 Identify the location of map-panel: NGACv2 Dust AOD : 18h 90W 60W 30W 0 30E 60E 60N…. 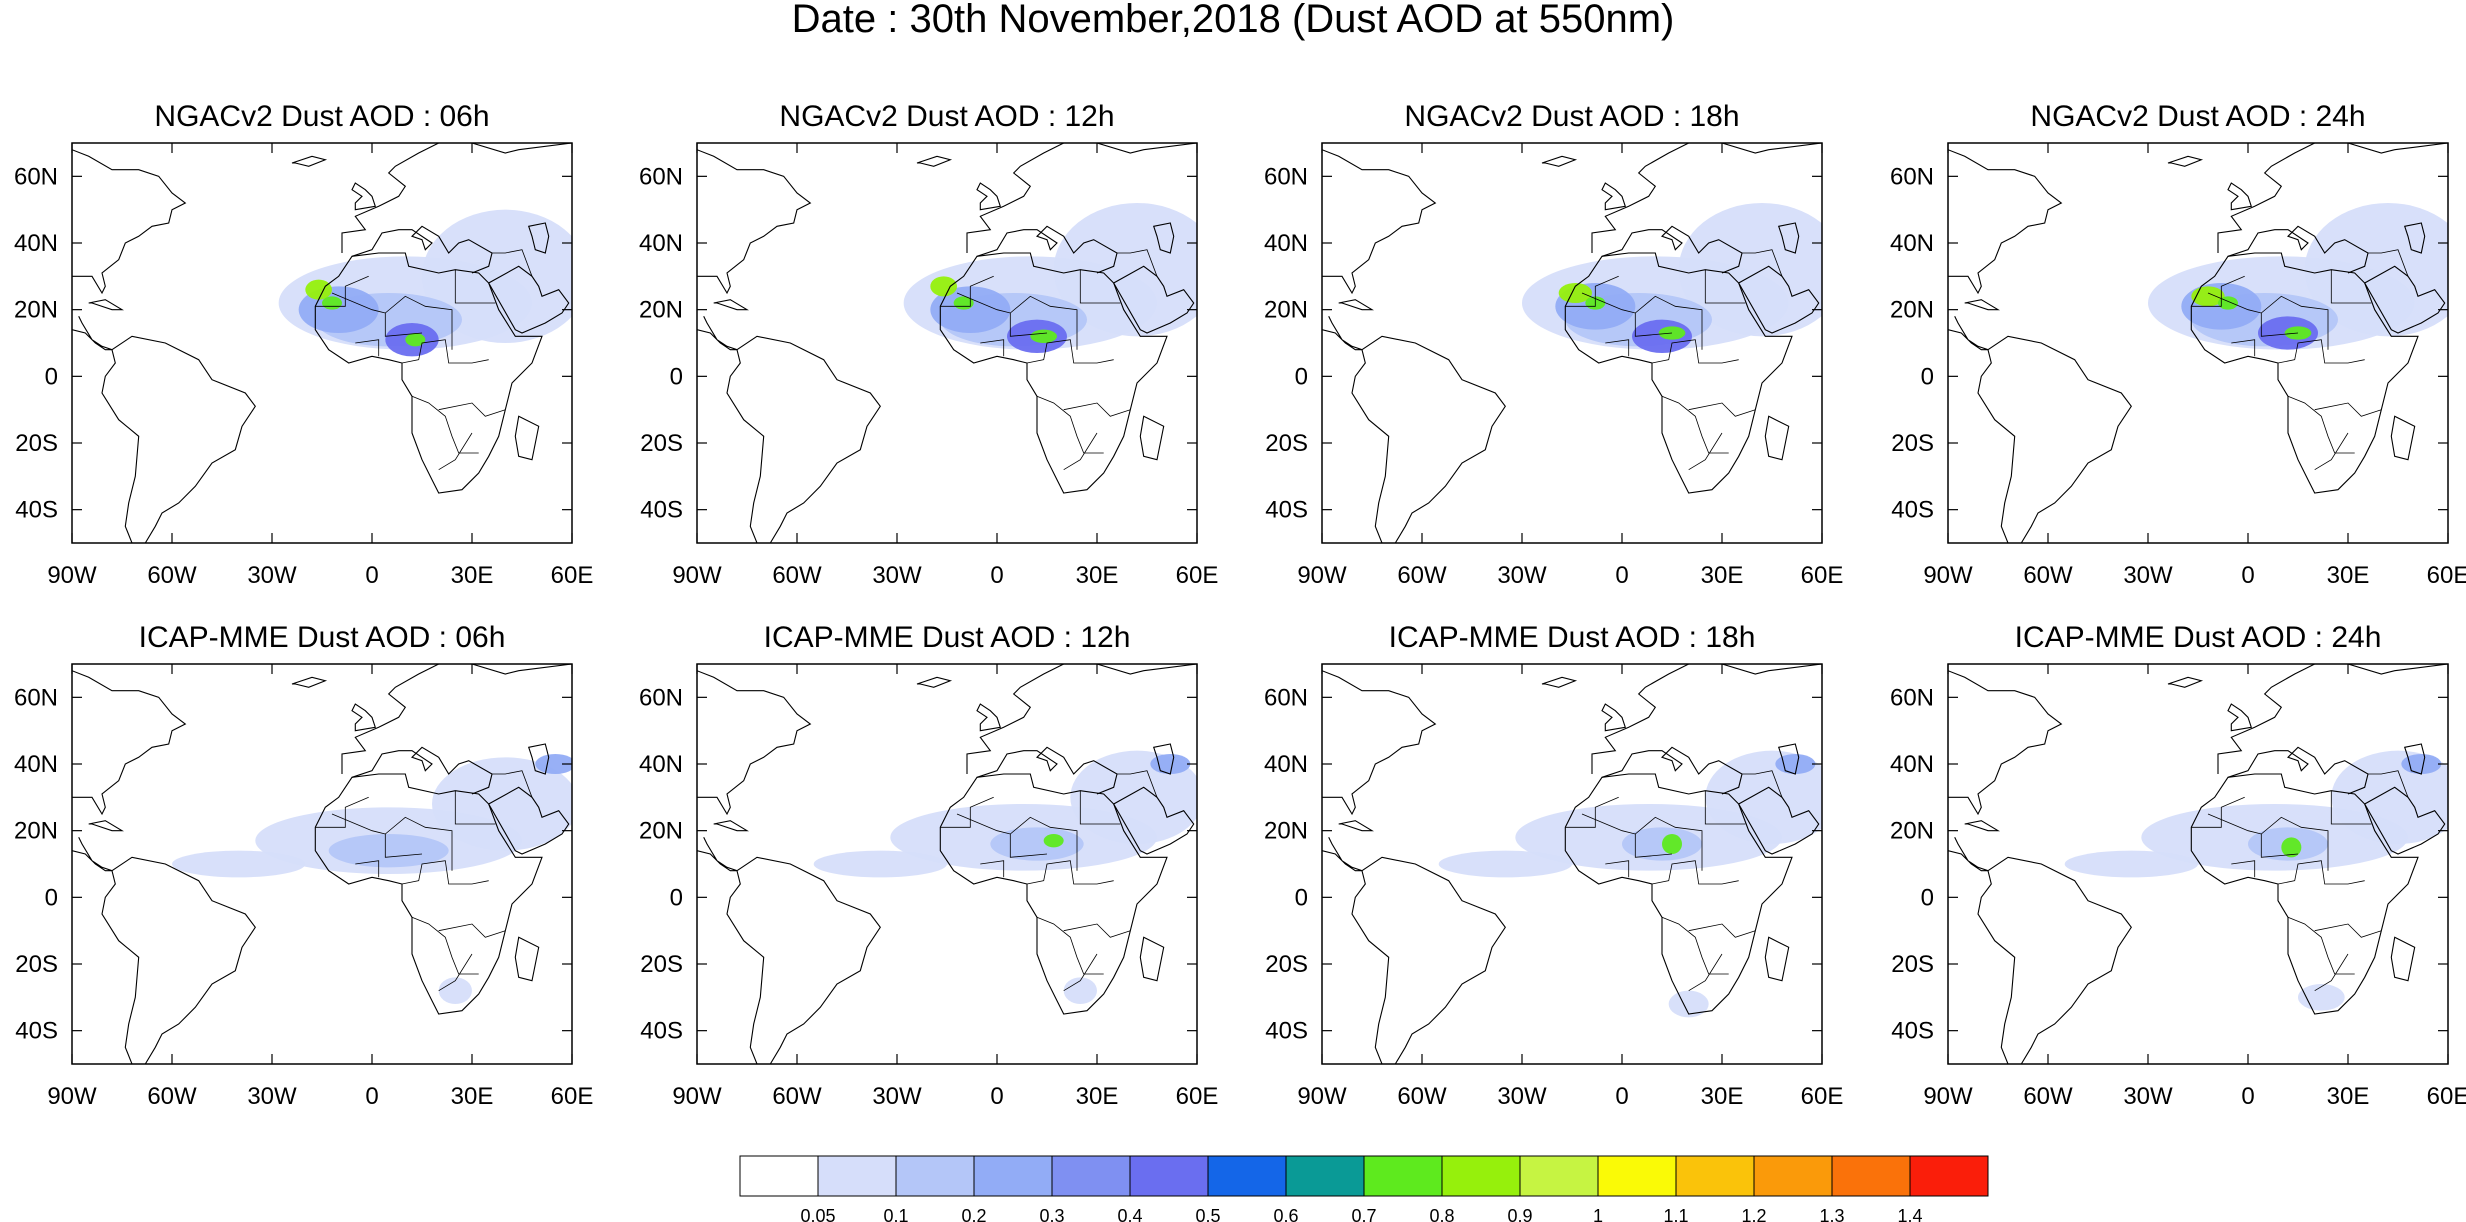
(1554, 344).